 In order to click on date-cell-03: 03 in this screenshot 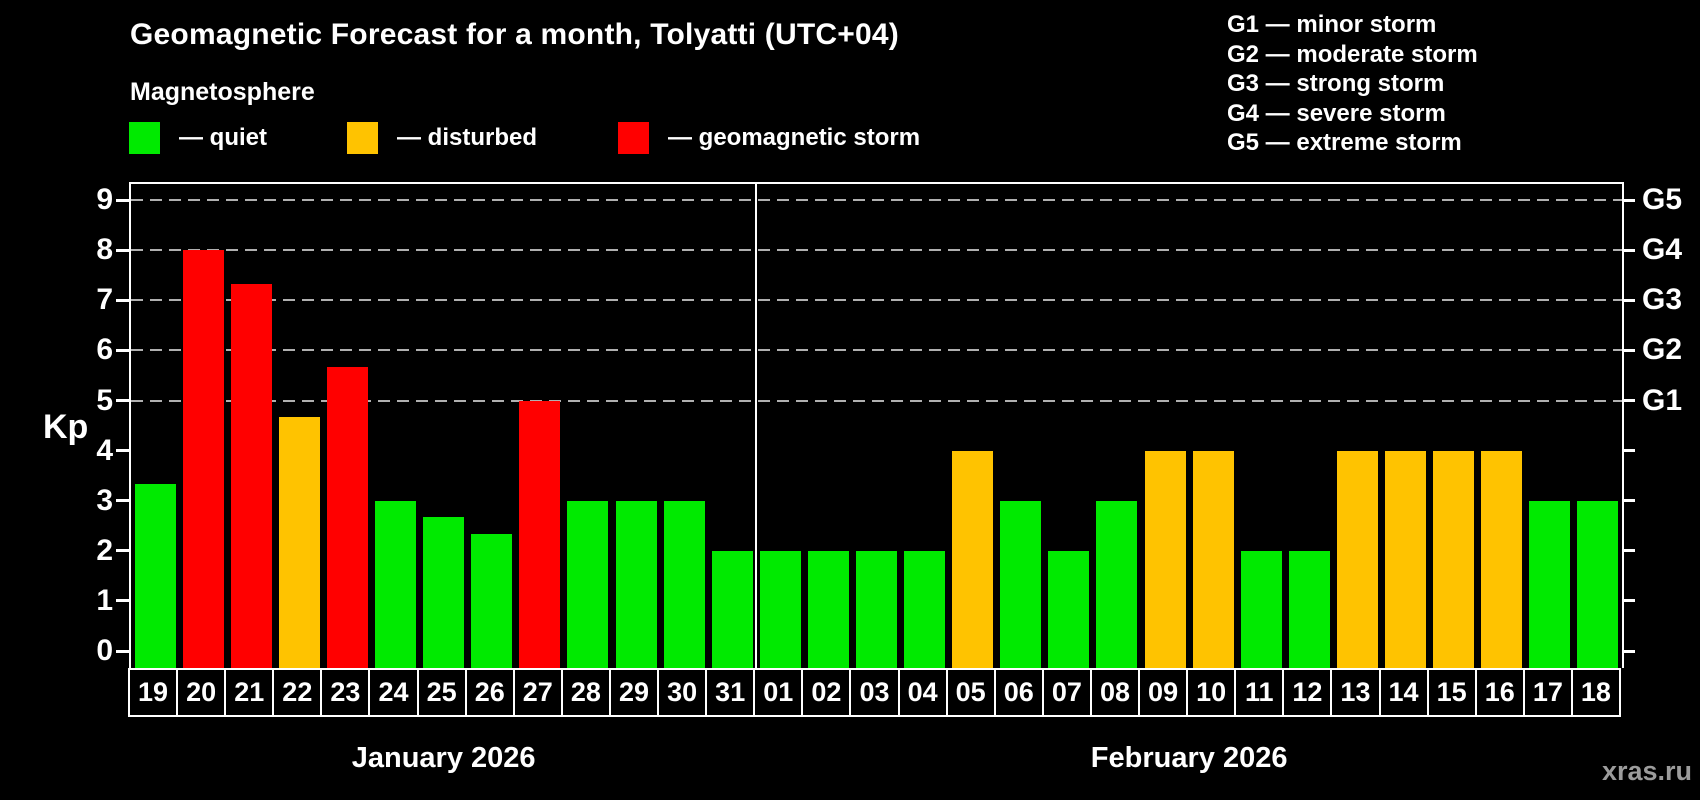, I will do `click(874, 692)`.